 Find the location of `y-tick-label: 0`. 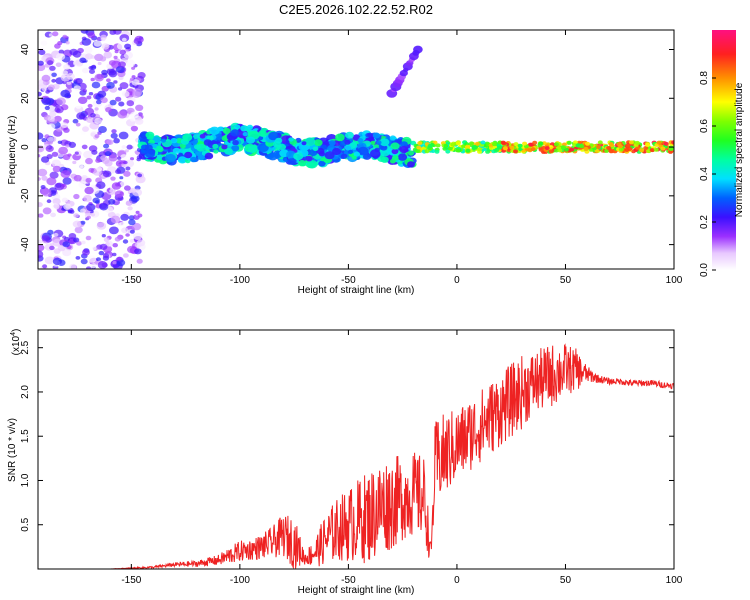

y-tick-label: 0 is located at coordinates (25, 147).